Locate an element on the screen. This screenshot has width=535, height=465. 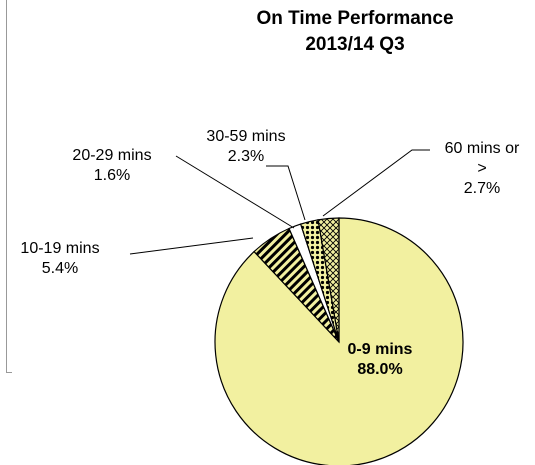
slice-label-30-59-mins-value: 2.3% is located at coordinates (246, 156).